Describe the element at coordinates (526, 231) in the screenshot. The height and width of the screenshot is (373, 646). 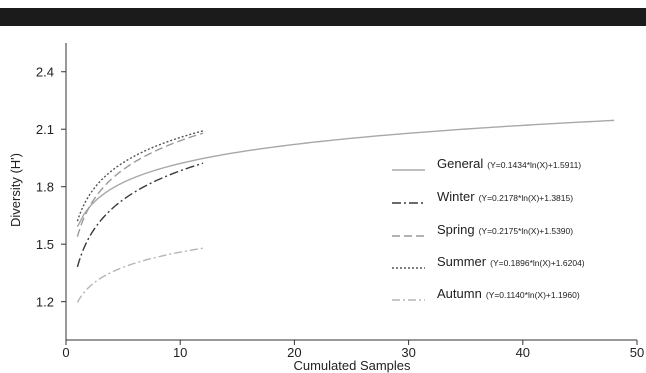
I see `legend-equation-spring: (Y=0.2175*ln(X)+1.5390)` at that location.